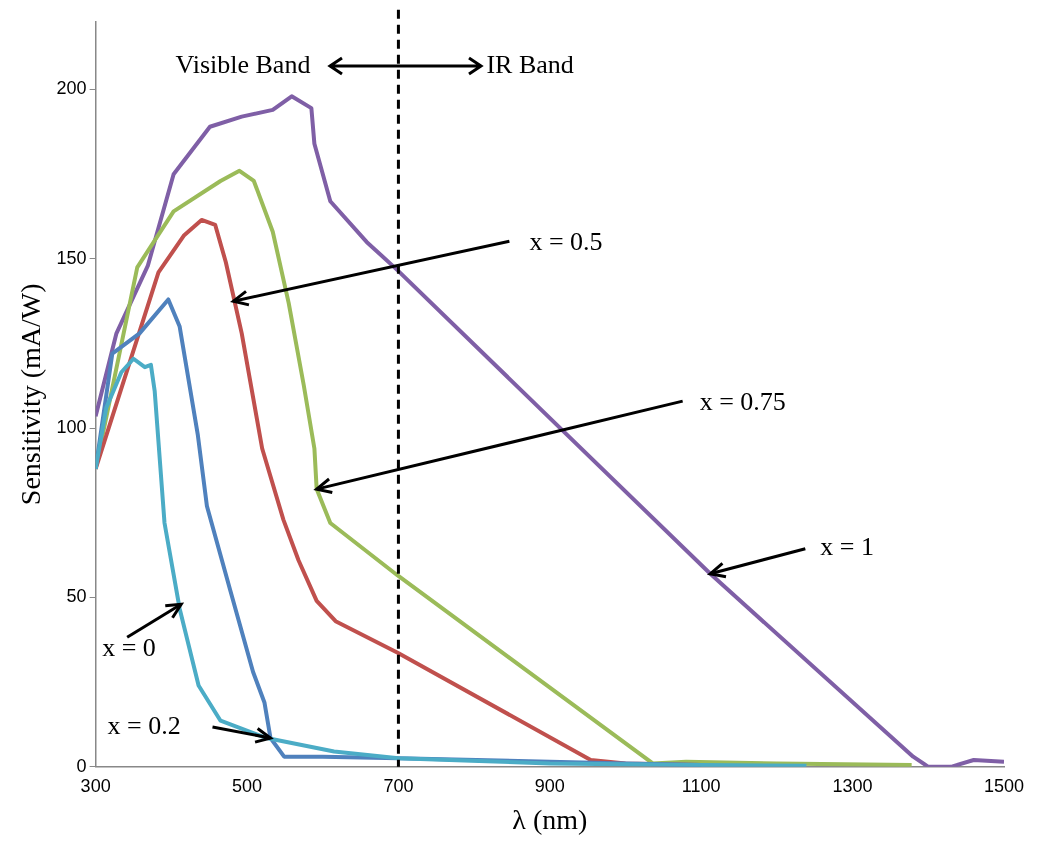  What do you see at coordinates (71, 88) in the screenshot?
I see `y-tick-label: 200` at bounding box center [71, 88].